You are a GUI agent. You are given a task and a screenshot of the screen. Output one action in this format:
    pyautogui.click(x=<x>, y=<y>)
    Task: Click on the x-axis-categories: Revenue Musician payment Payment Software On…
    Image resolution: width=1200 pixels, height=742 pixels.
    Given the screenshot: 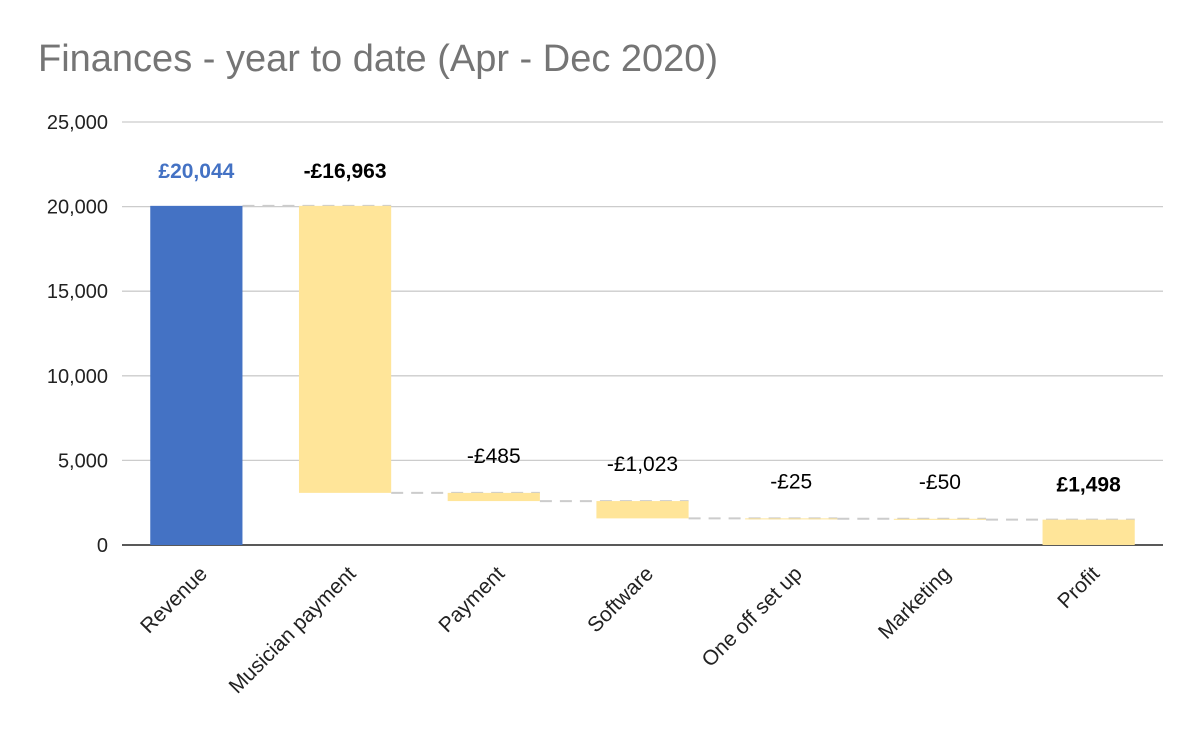 What is the action you would take?
    pyautogui.click(x=620, y=630)
    